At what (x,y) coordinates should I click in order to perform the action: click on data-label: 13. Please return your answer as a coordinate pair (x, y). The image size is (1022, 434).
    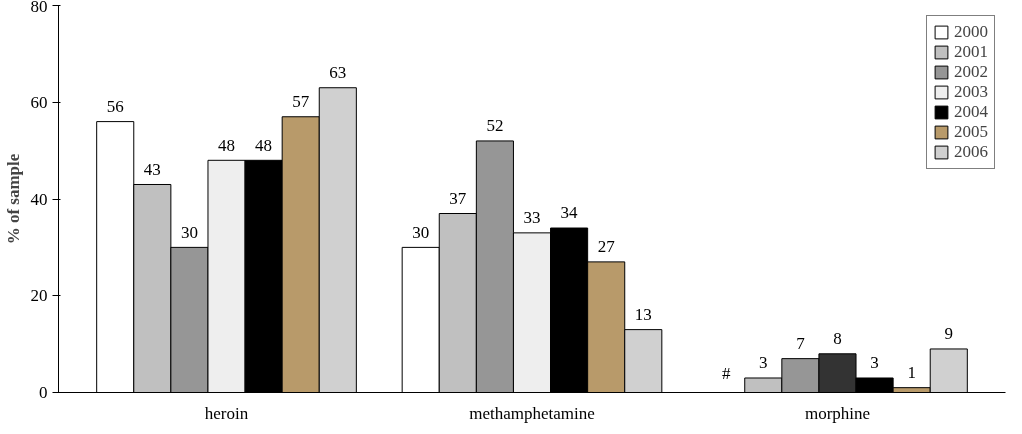
    Looking at the image, I should click on (643, 314).